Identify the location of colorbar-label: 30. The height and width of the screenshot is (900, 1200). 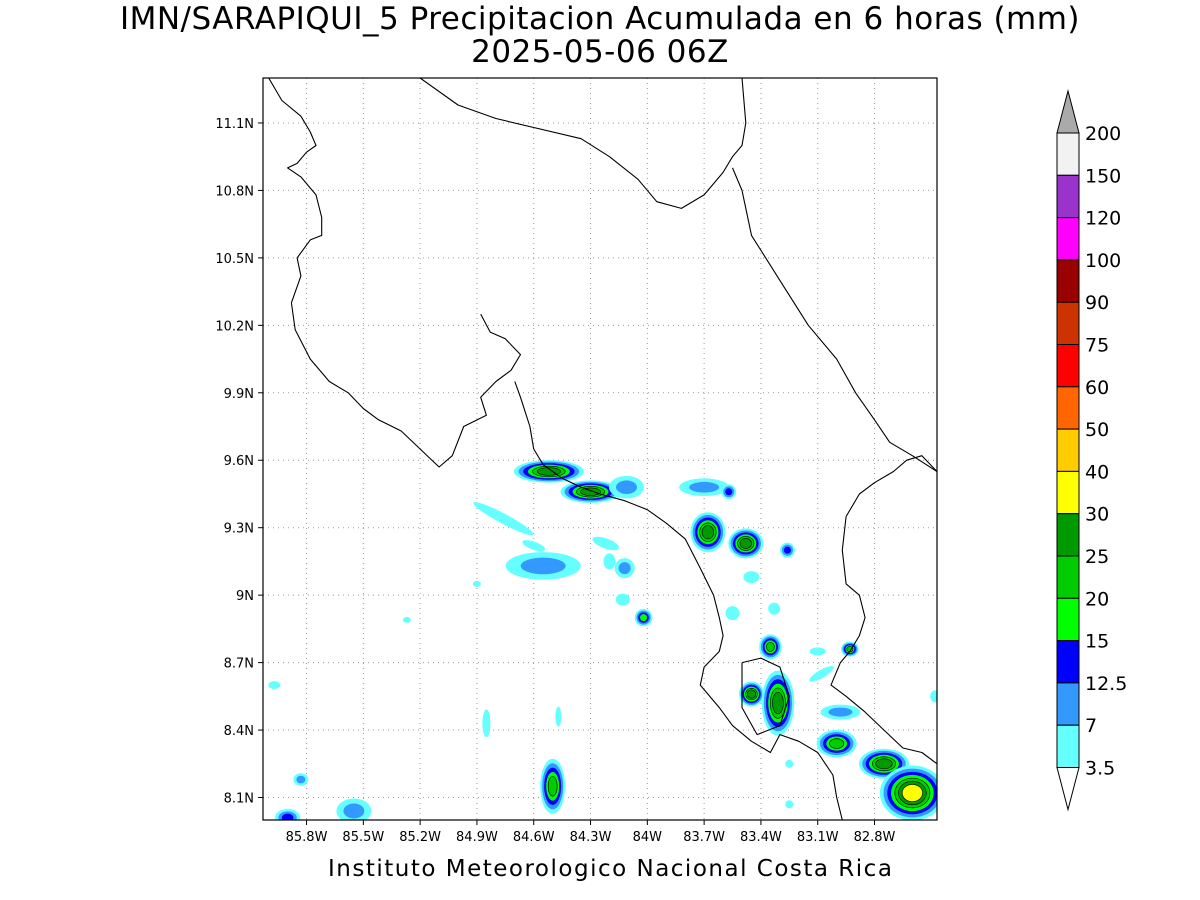
(1097, 515).